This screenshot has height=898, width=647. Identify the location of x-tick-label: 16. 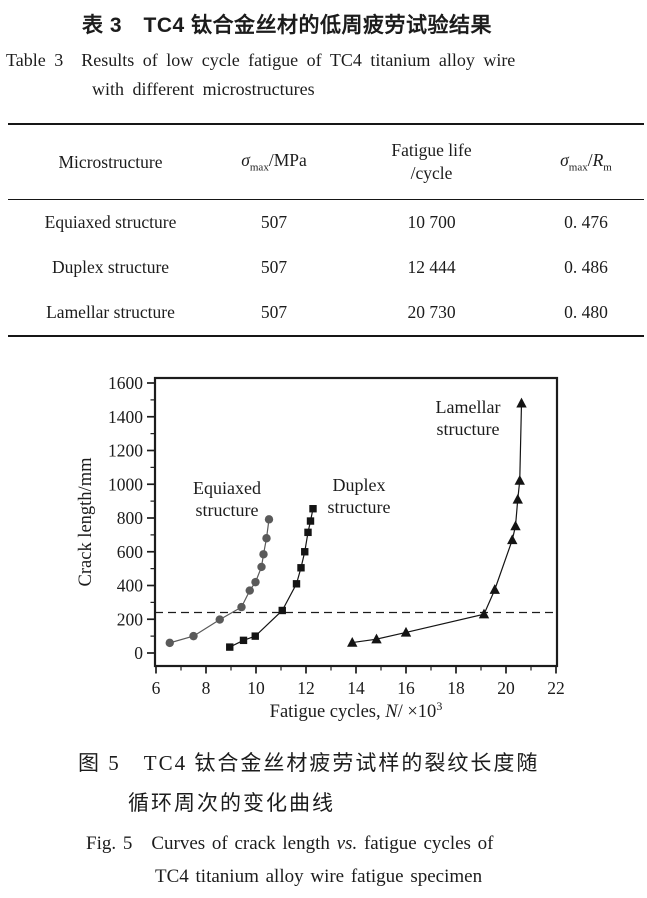
(406, 688).